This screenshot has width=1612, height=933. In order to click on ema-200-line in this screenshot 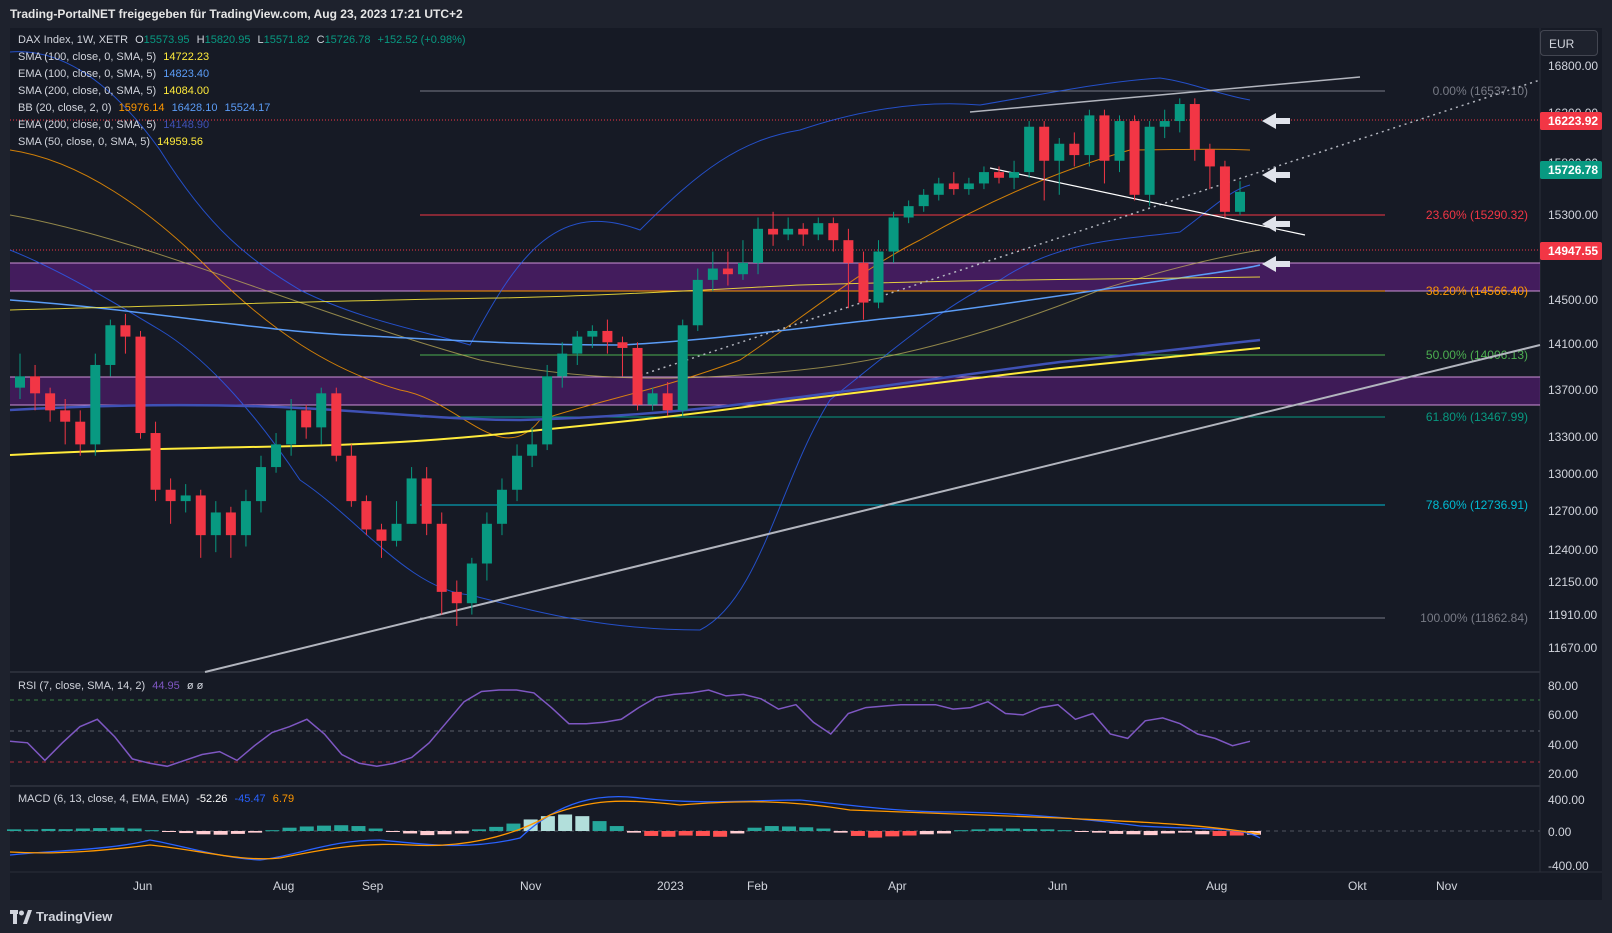, I will do `click(635, 380)`.